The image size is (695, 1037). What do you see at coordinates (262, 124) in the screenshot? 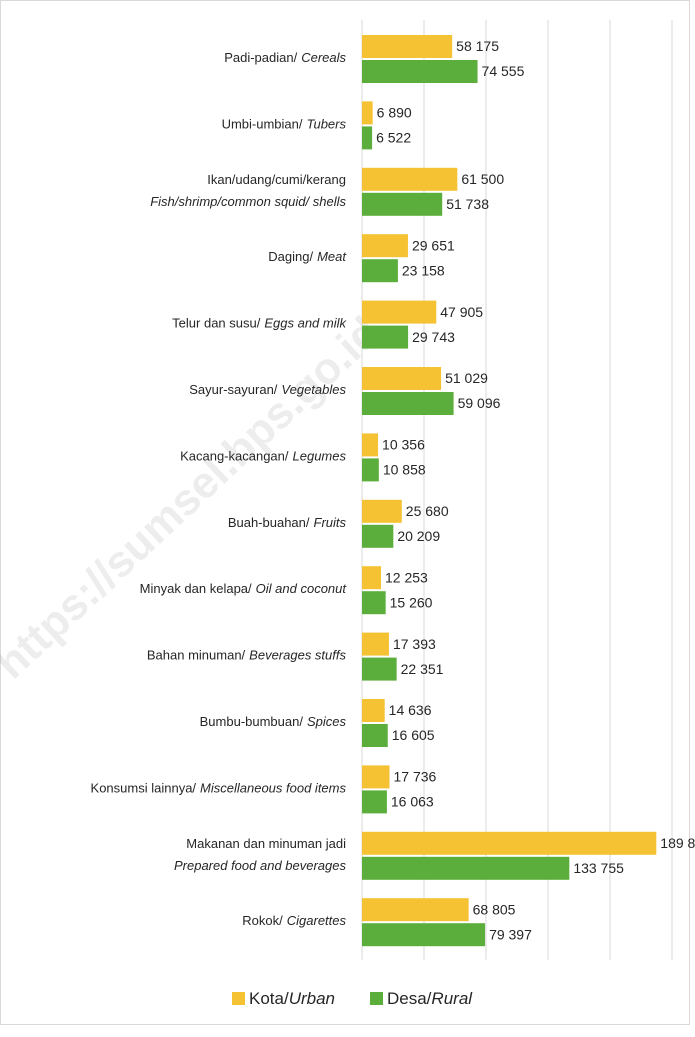
I see `category-local: Umbi-umbian/` at bounding box center [262, 124].